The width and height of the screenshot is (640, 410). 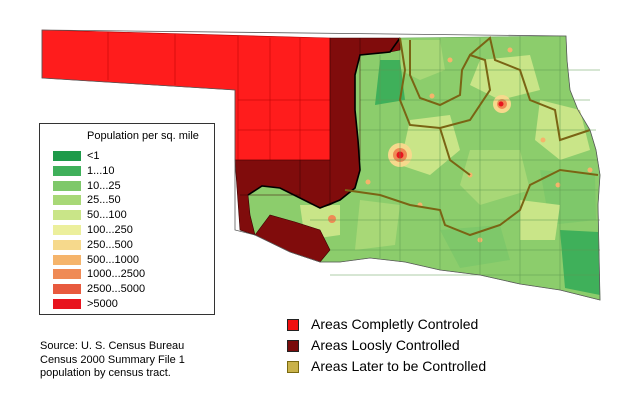 What do you see at coordinates (105, 373) in the screenshot?
I see `source-line: population by census tract.` at bounding box center [105, 373].